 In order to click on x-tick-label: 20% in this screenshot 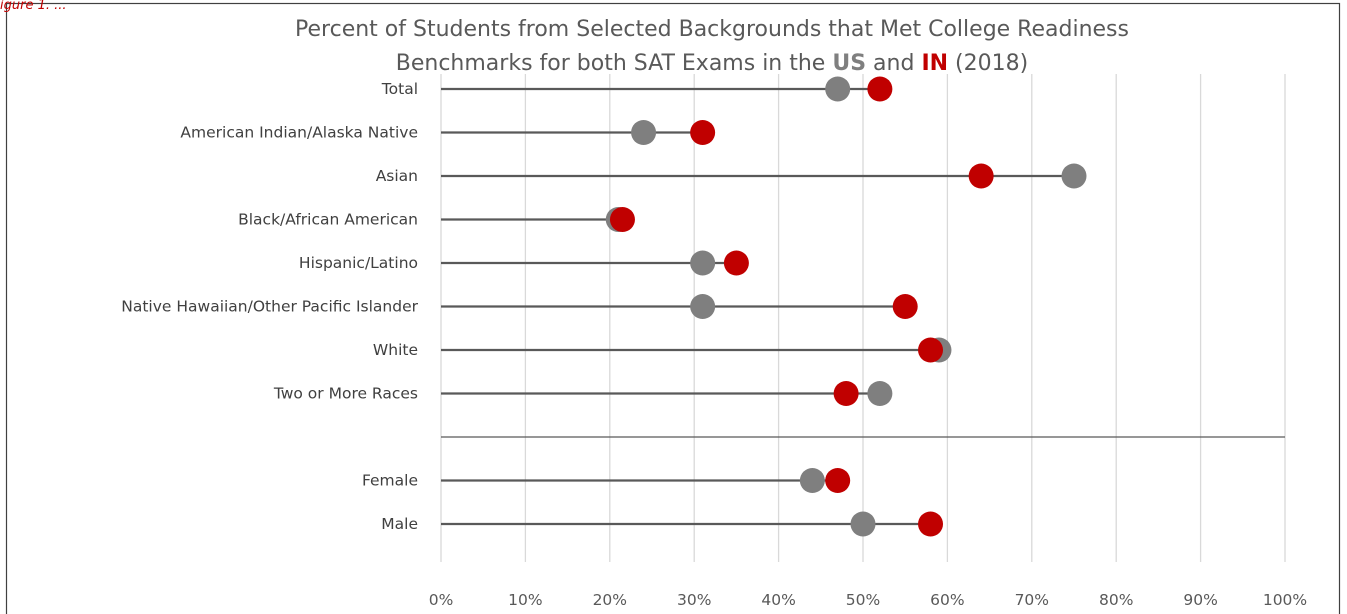, I will do `click(610, 600)`.